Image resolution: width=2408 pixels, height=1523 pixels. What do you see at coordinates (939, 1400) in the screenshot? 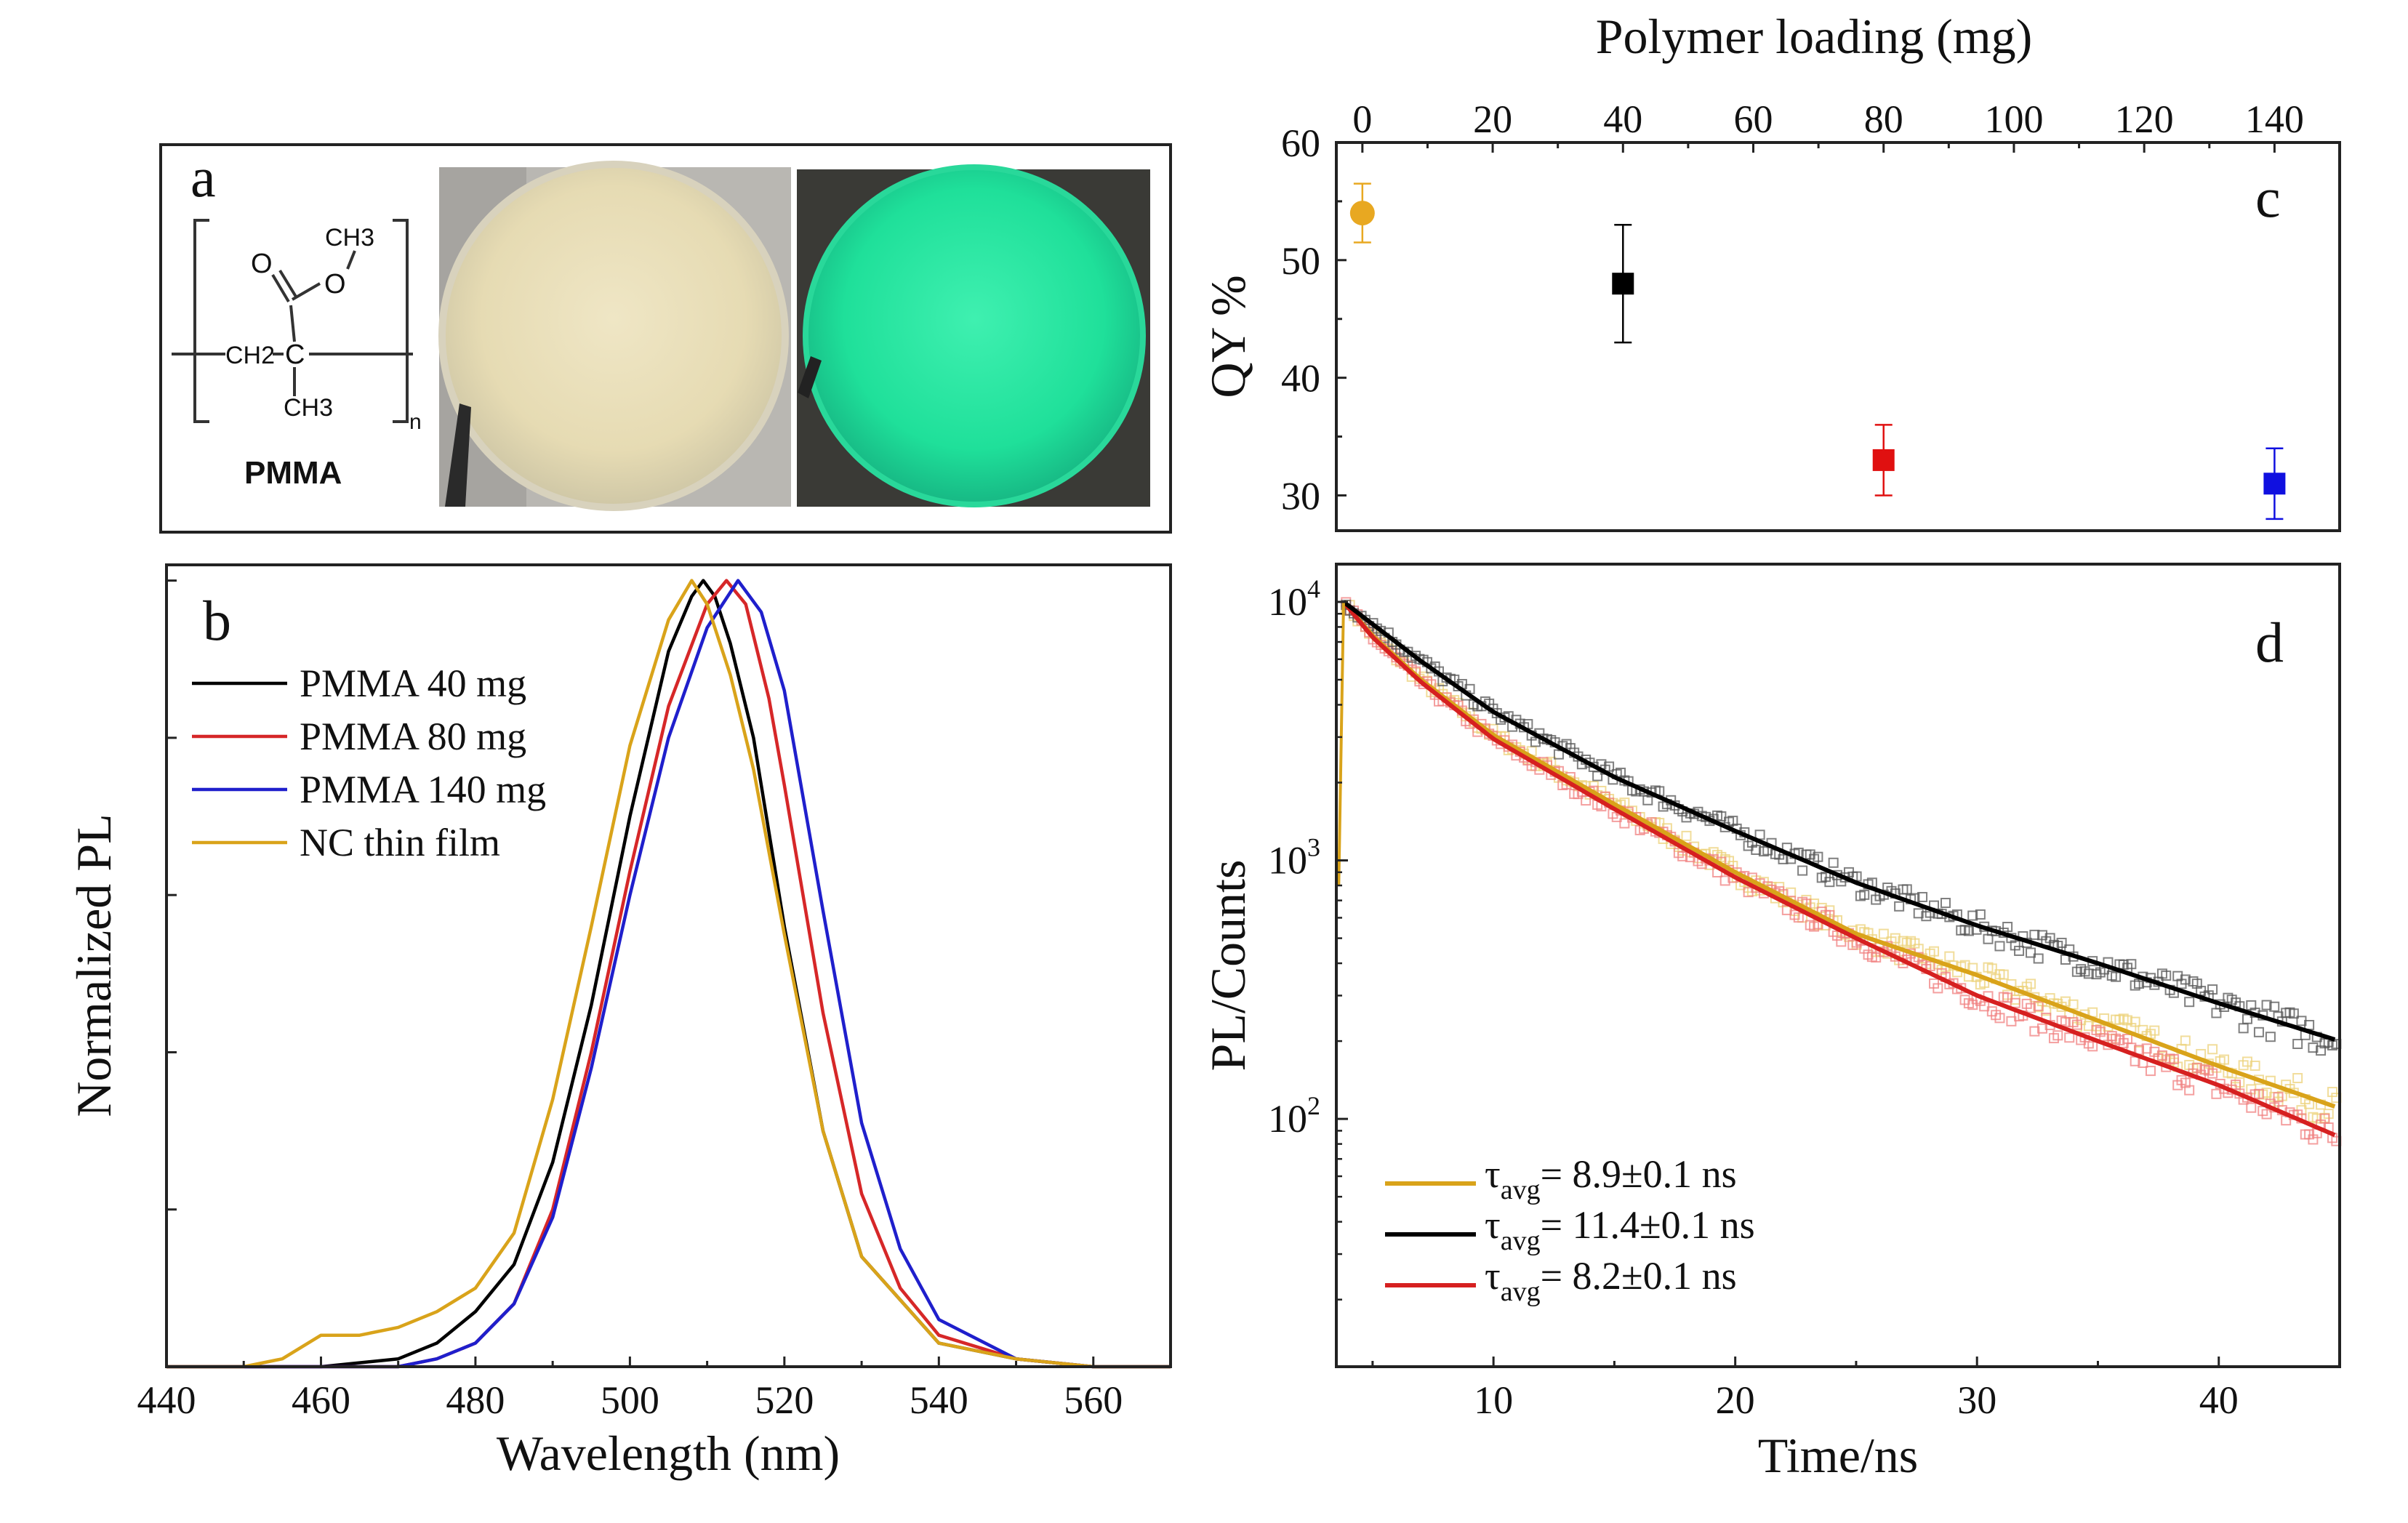
I see `x-tick-label: 540` at bounding box center [939, 1400].